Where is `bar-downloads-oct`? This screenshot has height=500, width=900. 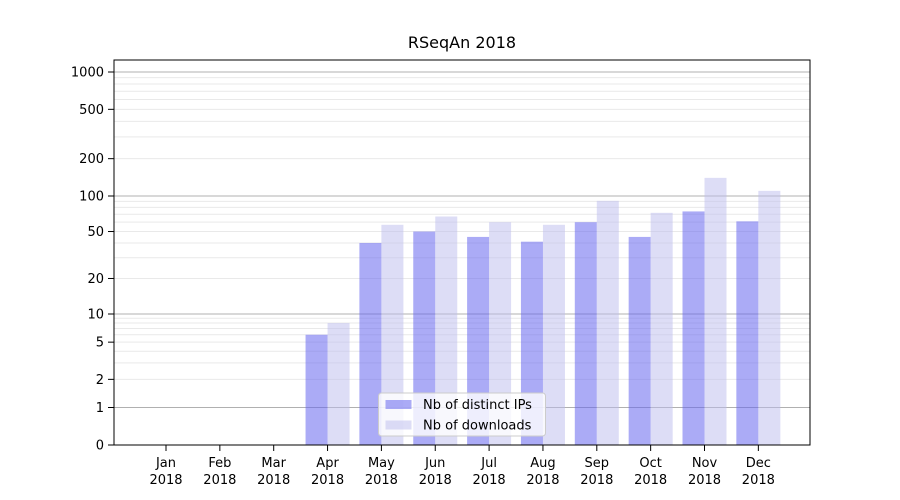 bar-downloads-oct is located at coordinates (661, 328).